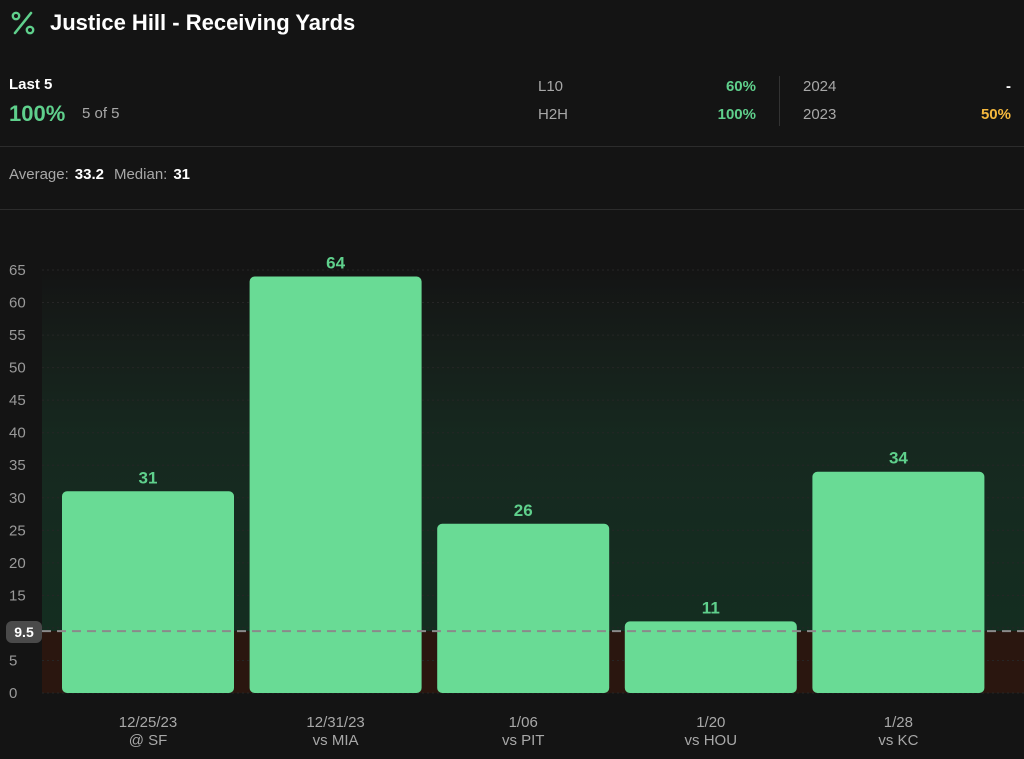 The image size is (1024, 759). I want to click on y-tick-label: 20, so click(17, 563).